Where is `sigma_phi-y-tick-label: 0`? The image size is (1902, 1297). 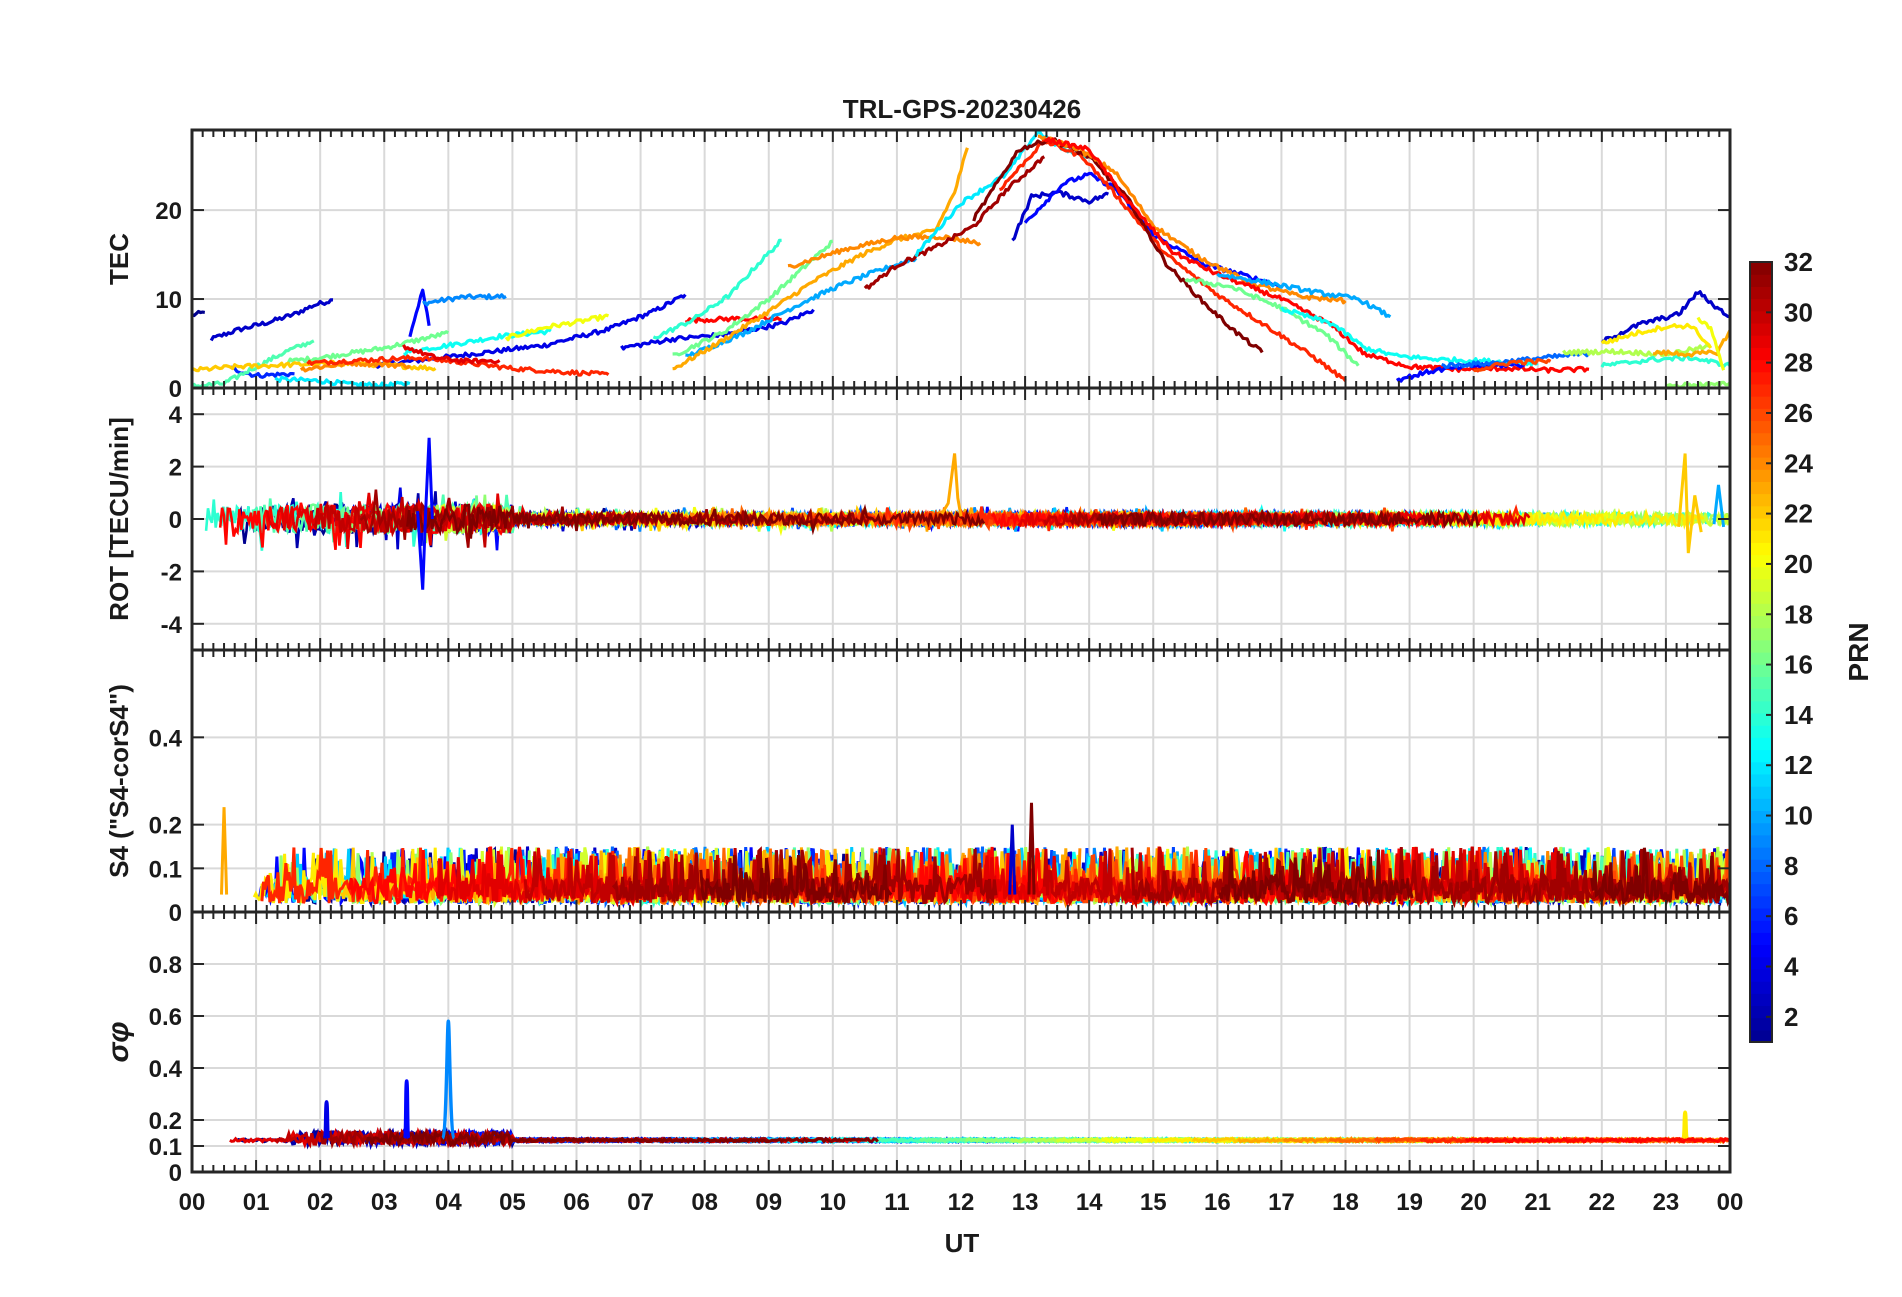
sigma_phi-y-tick-label: 0 is located at coordinates (175, 1173).